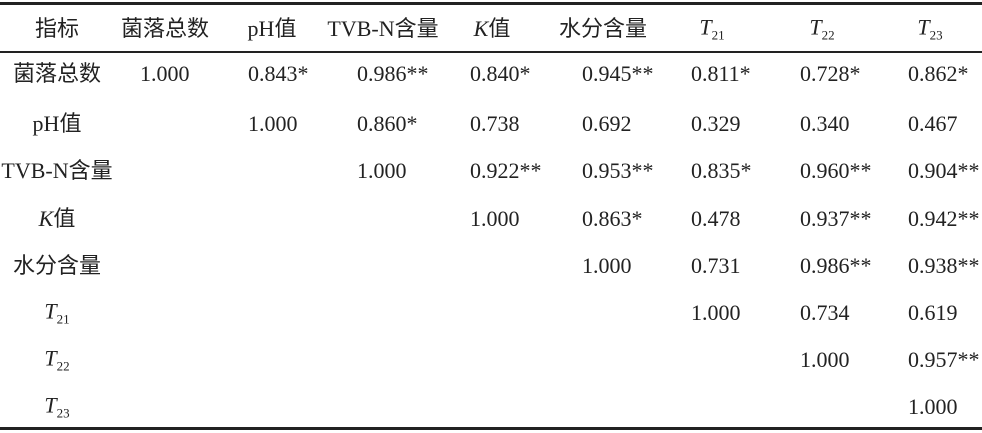  I want to click on header-cell: K值, so click(492, 29).